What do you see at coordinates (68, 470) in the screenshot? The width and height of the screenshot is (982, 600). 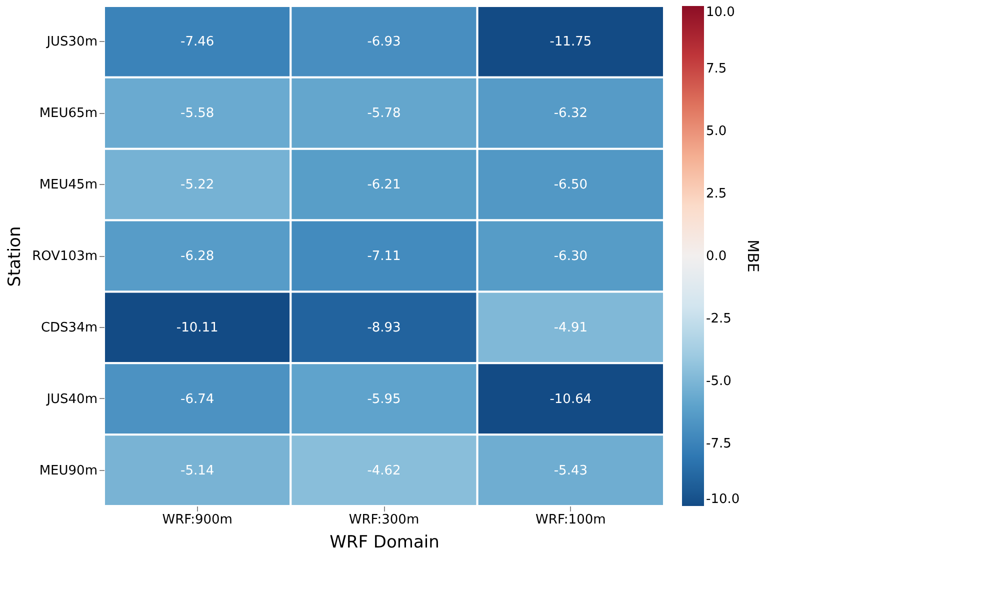 I see `y-tick-label: MEU90m` at bounding box center [68, 470].